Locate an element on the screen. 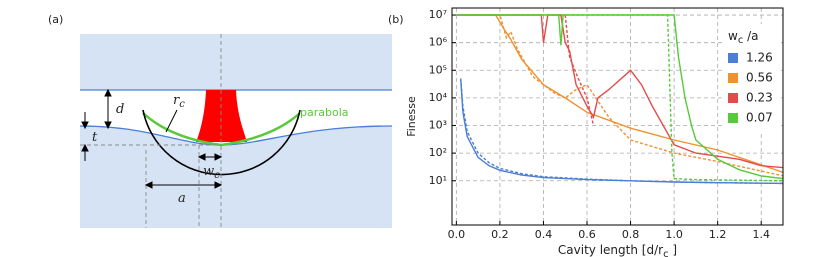 This screenshot has width=830, height=257. label-a: a is located at coordinates (182, 198).